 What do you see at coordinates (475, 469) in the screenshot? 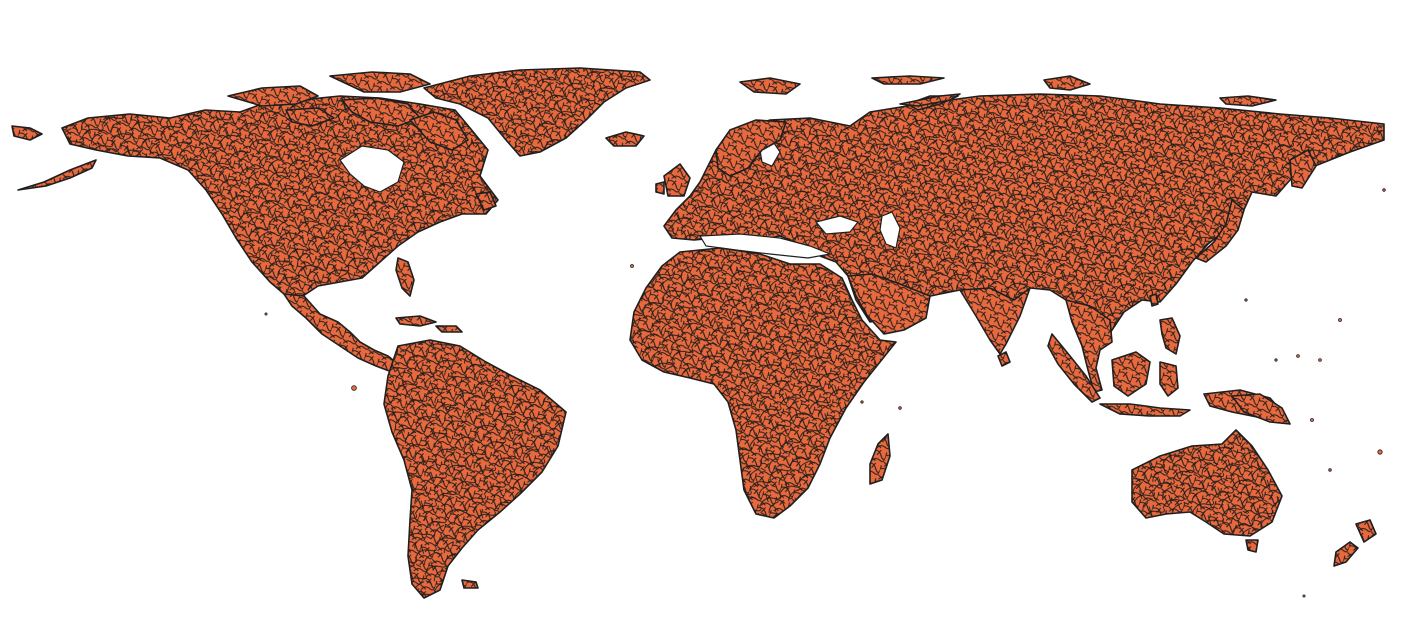
I see `south-america-region` at bounding box center [475, 469].